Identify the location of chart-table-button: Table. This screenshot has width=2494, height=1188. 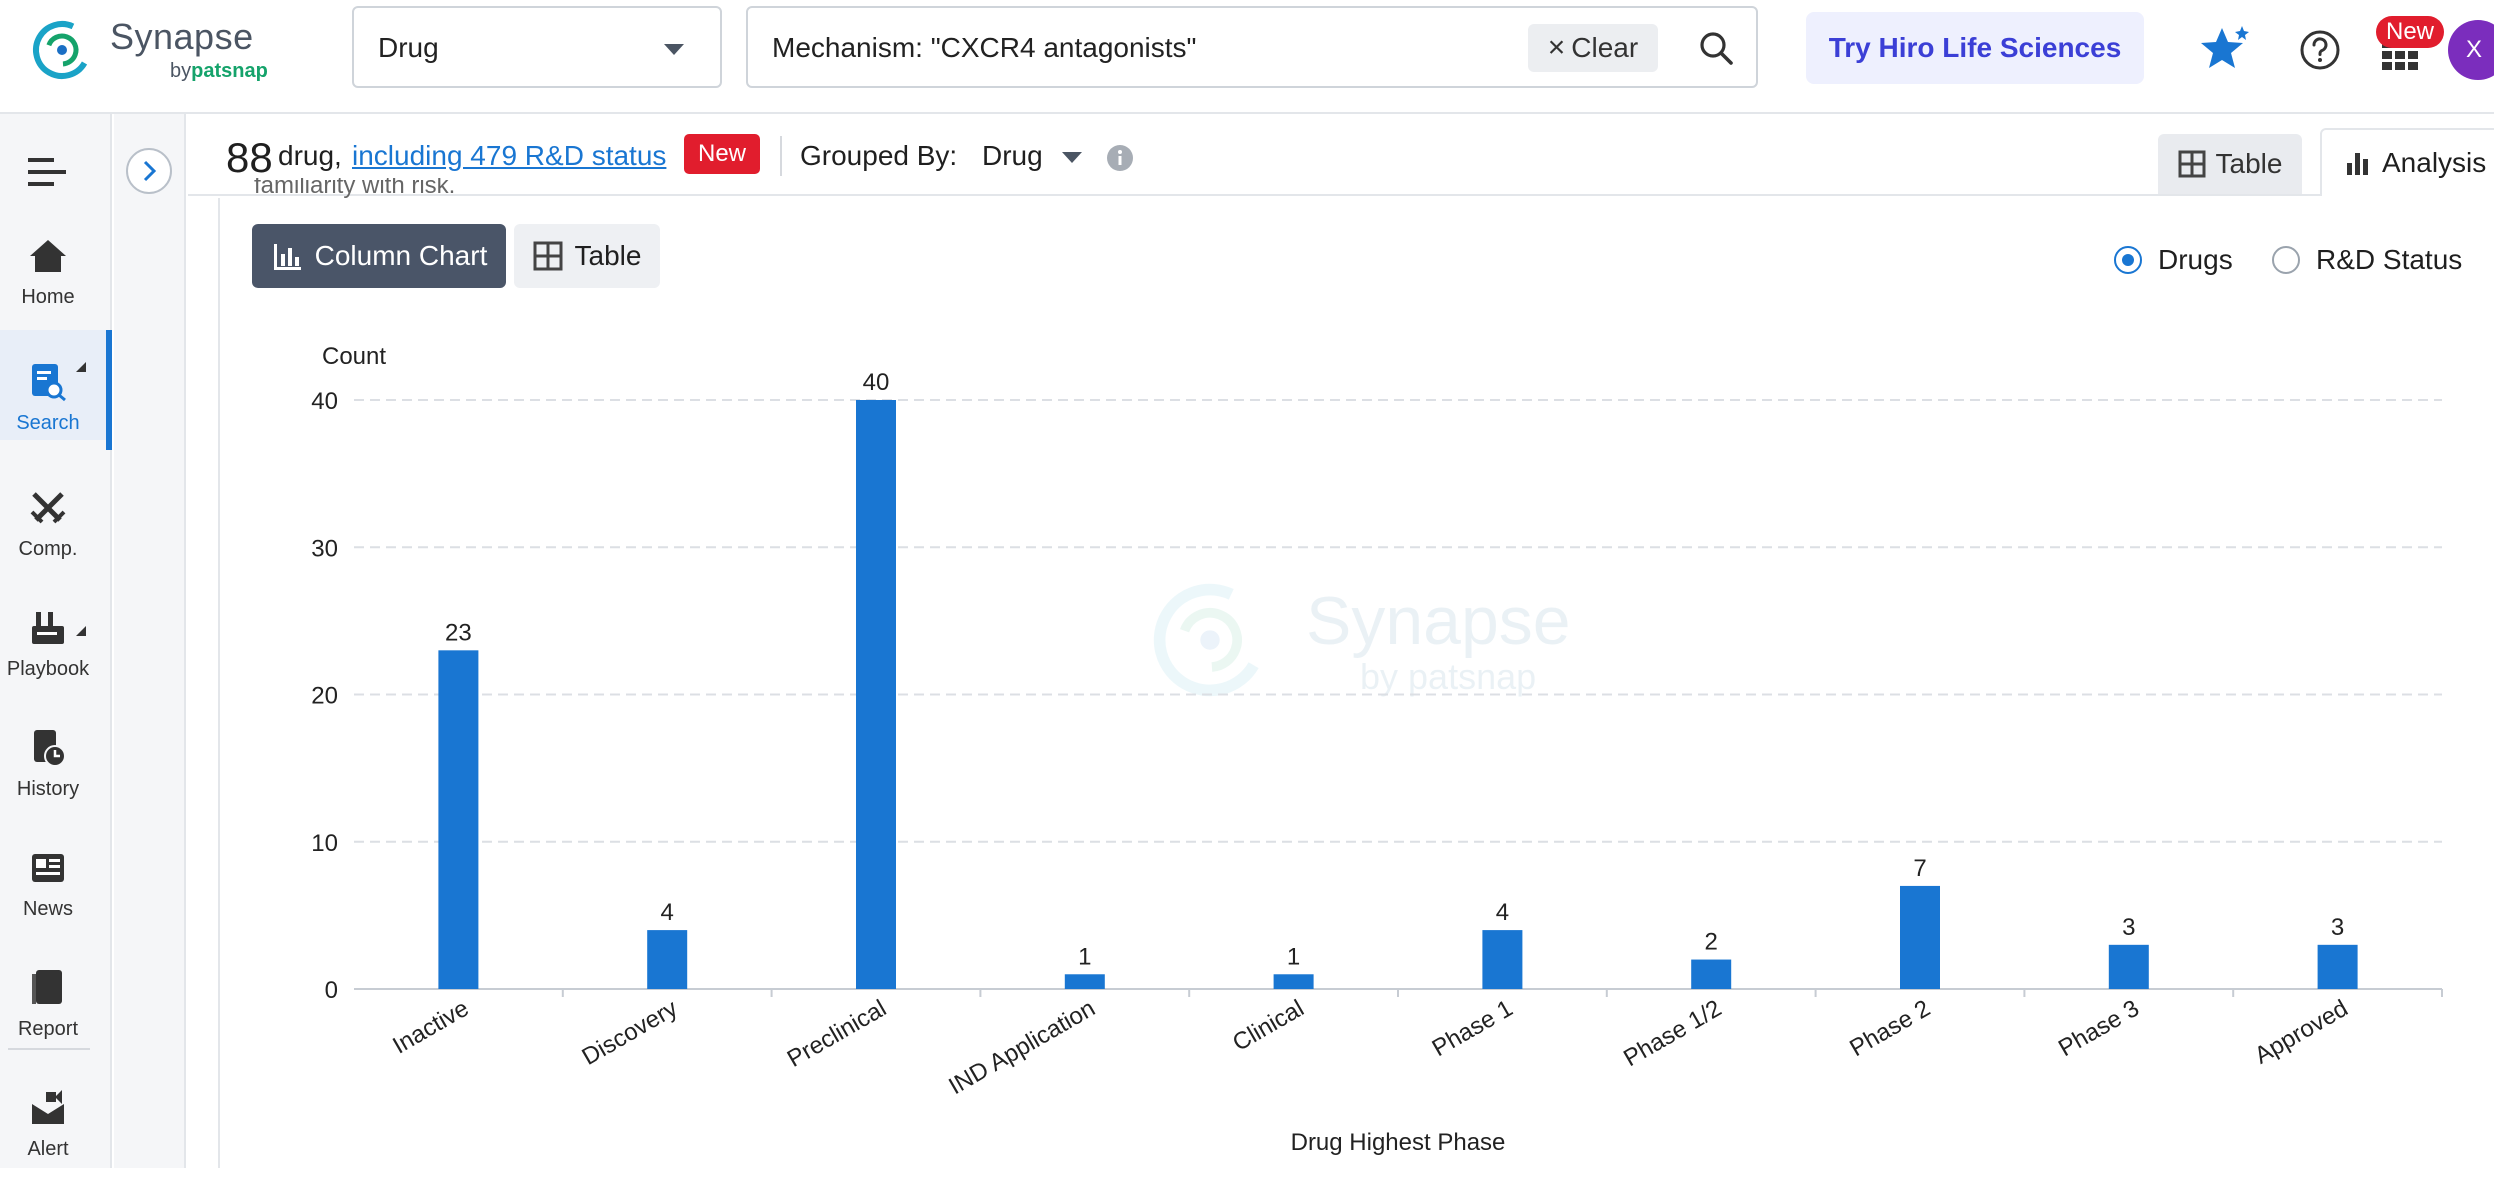
(587, 256).